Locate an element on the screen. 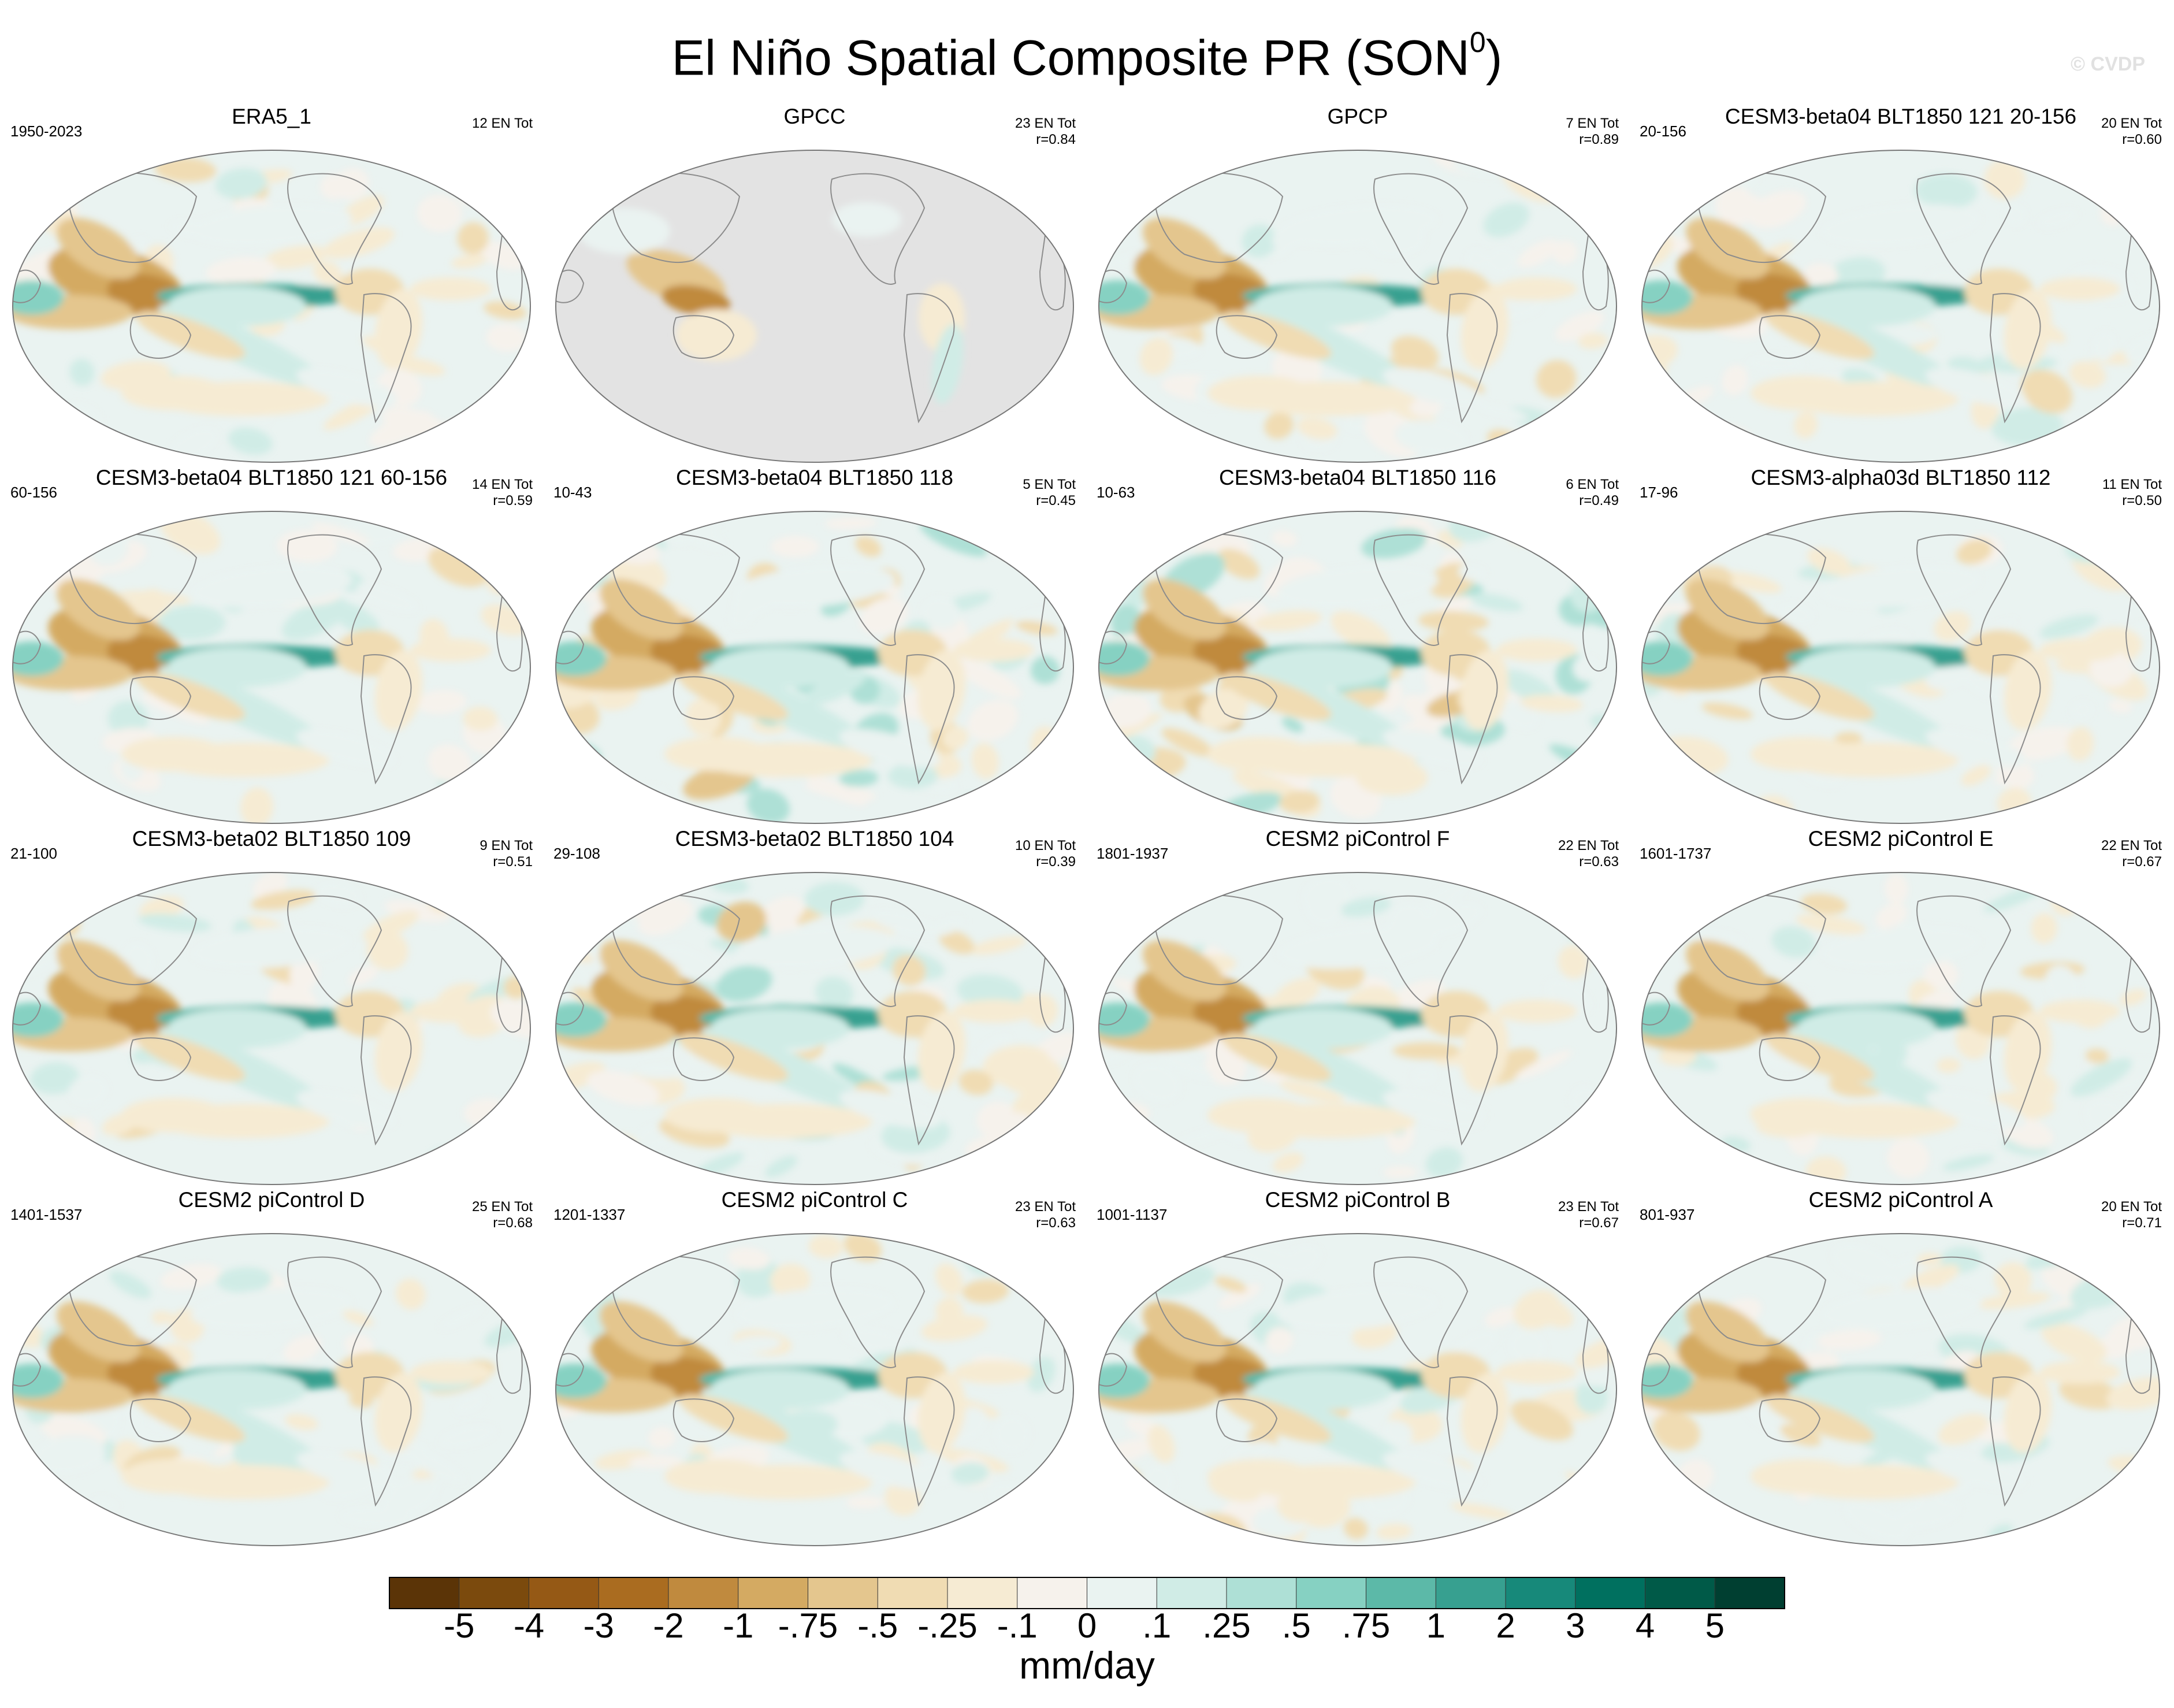 The height and width of the screenshot is (1708, 2174). panel-period: 1001-1137 is located at coordinates (1132, 1214).